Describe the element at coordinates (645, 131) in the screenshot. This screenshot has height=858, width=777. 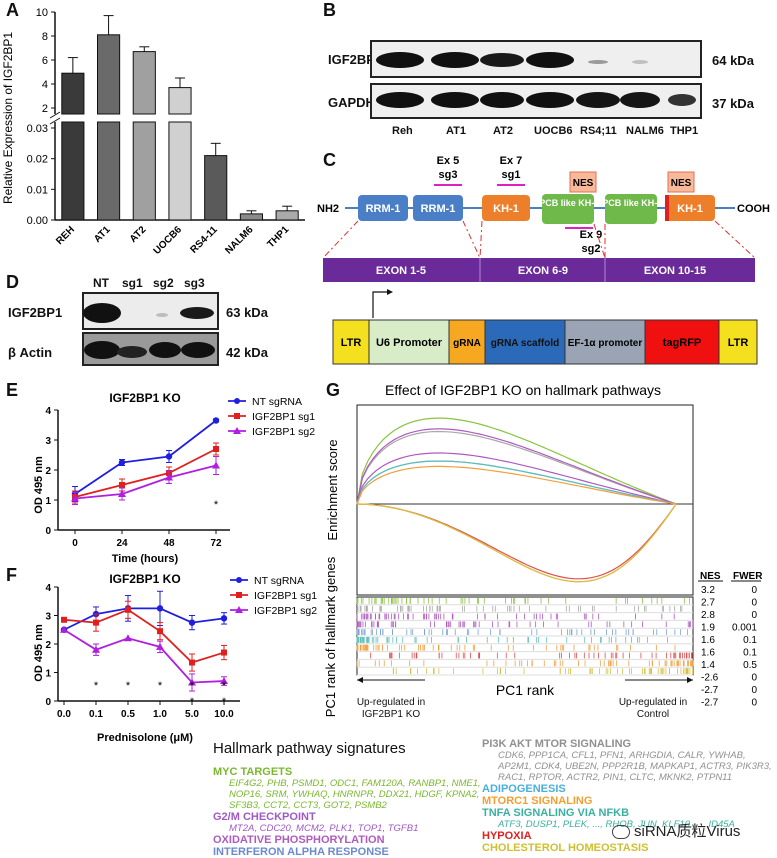
I see `blot-b-lane-6: NALM6` at that location.